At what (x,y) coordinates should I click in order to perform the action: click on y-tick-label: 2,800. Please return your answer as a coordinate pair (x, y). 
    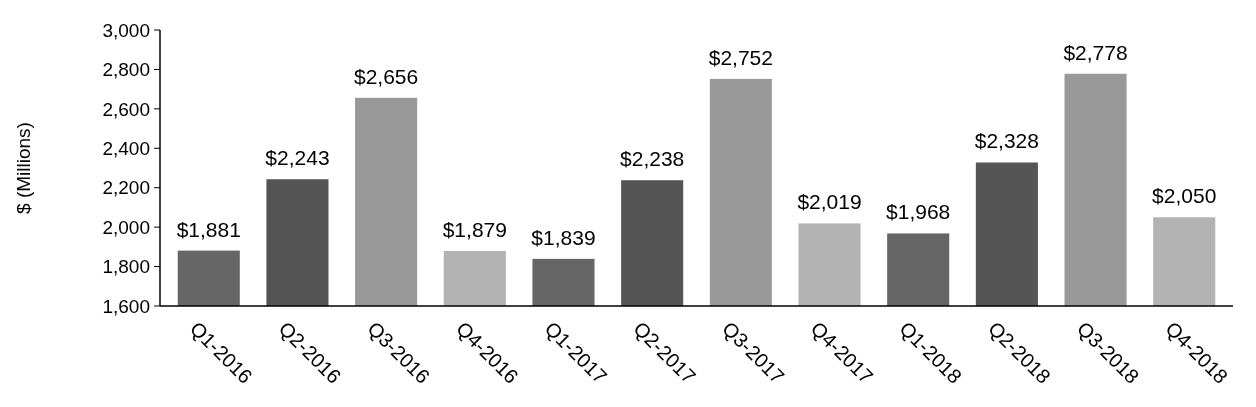
    Looking at the image, I should click on (126, 70).